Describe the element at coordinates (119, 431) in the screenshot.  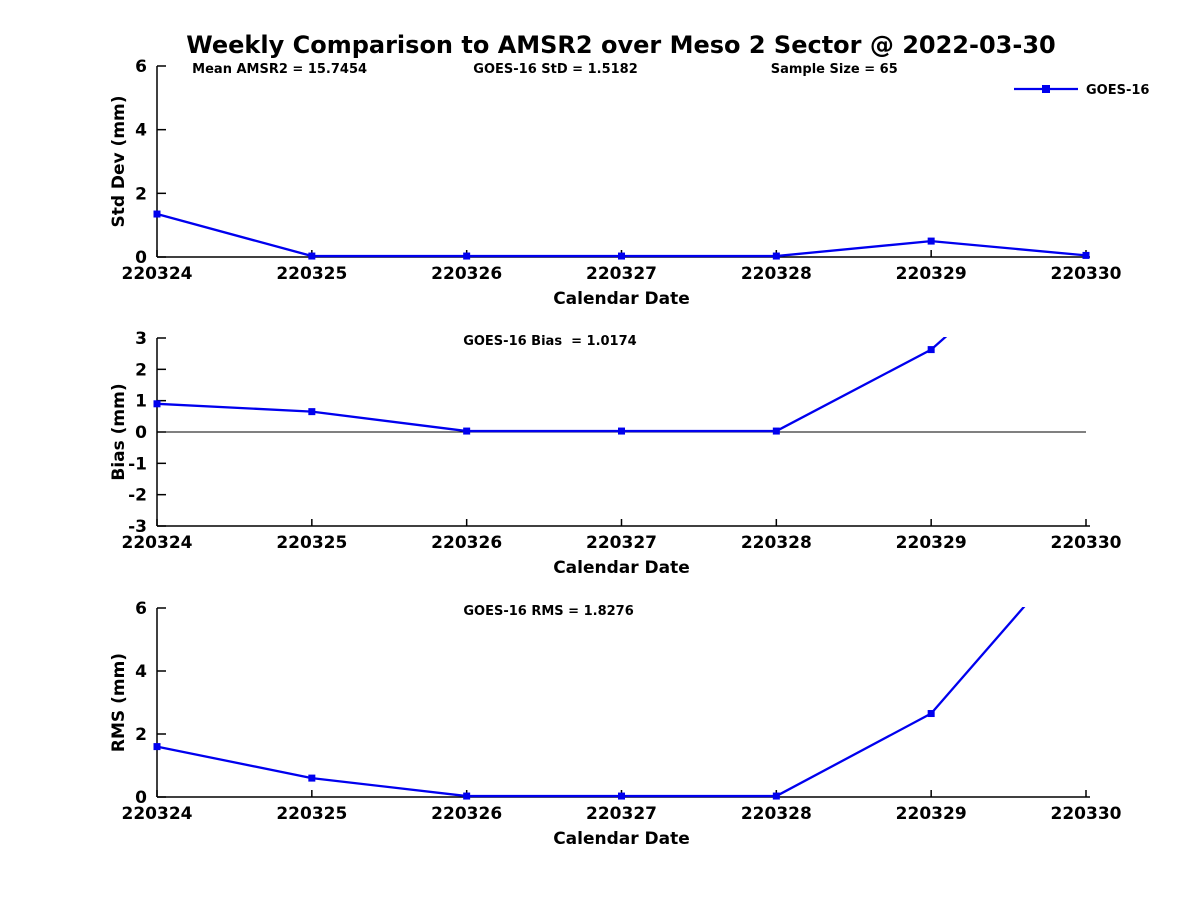
I see `y-axis-label: Bias (mm)` at that location.